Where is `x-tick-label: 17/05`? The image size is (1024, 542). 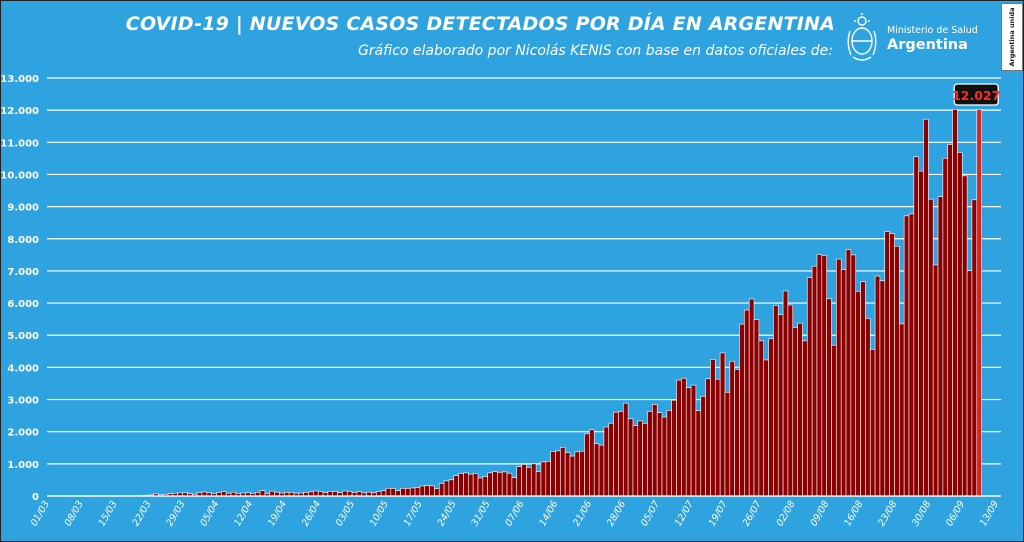
x-tick-label: 17/05 is located at coordinates (413, 513).